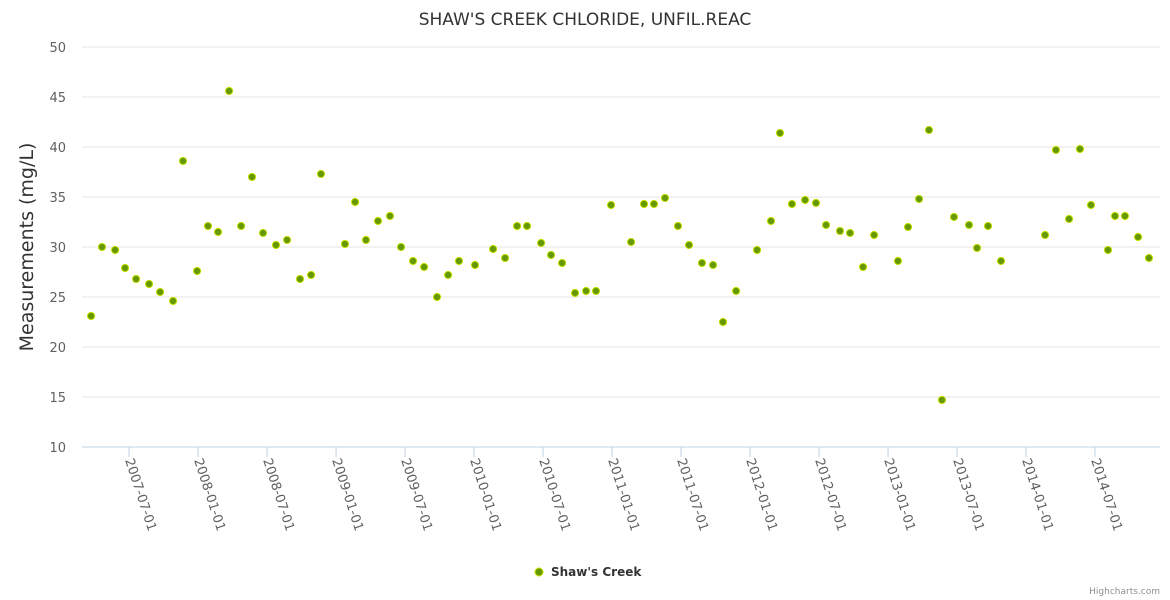 The width and height of the screenshot is (1170, 600). I want to click on y-axis-label: Measurements (mg/L), so click(27, 247).